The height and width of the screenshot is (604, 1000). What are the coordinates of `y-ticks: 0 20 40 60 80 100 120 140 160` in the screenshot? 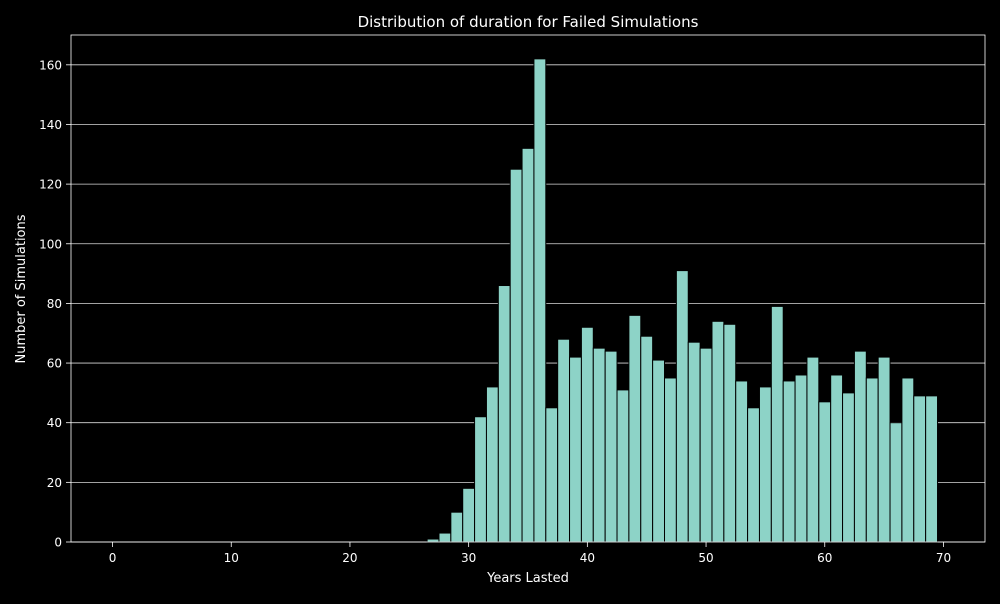 It's located at (55, 304).